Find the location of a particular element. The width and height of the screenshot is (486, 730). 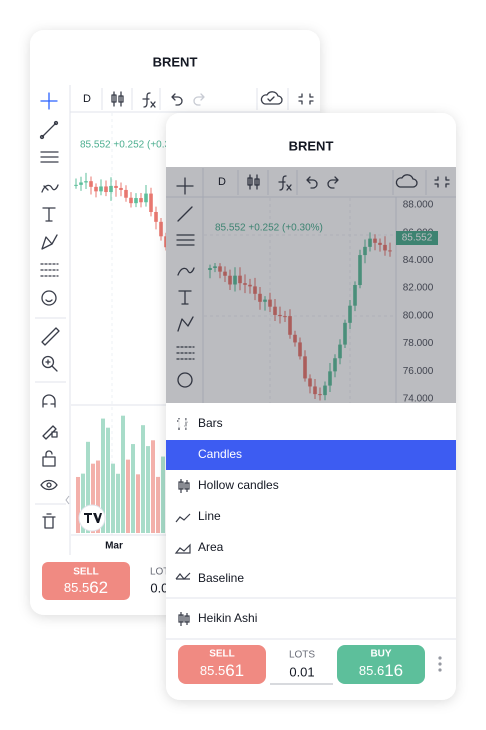

price-axis-label: 84.000 is located at coordinates (418, 260).